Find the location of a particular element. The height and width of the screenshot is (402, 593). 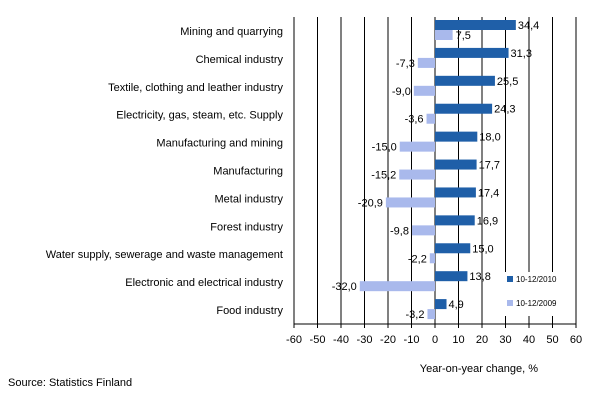

x-tick-label: -40 is located at coordinates (341, 340).